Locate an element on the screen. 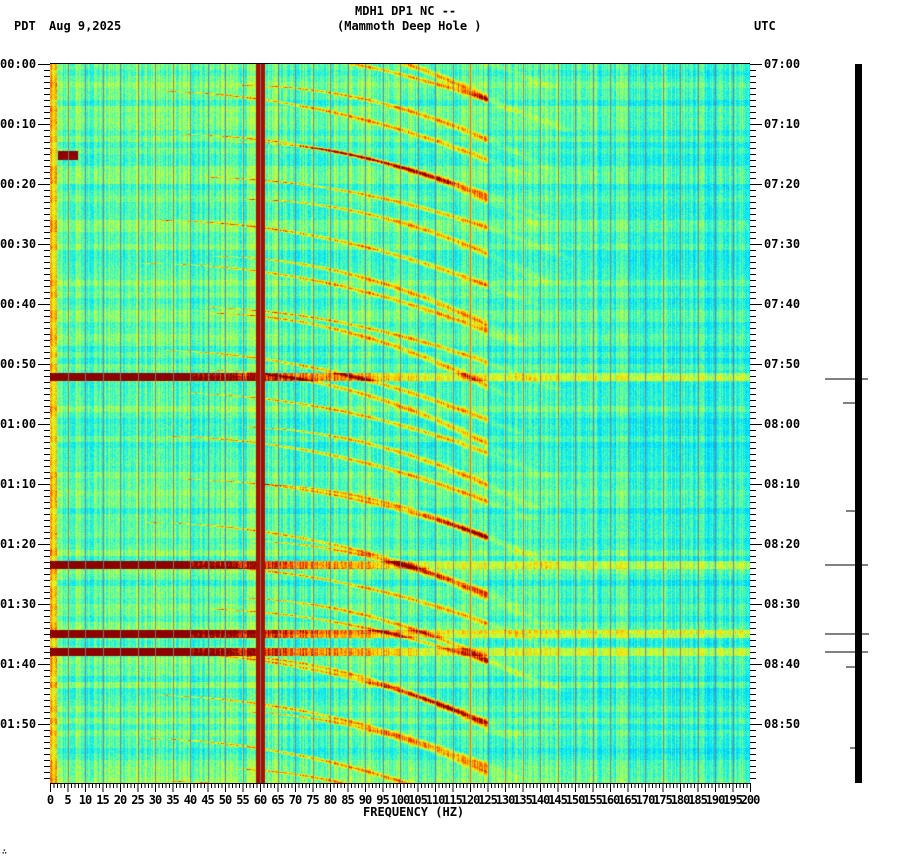 The image size is (902, 864). x-tick-label: 150 is located at coordinates (575, 800).